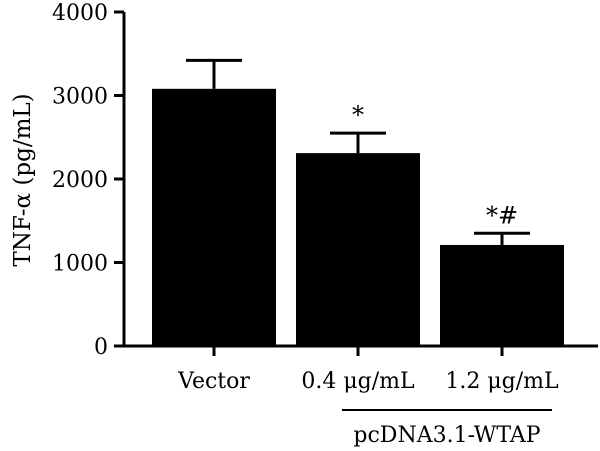  What do you see at coordinates (213, 381) in the screenshot?
I see `x-tick-label: Vector` at bounding box center [213, 381].